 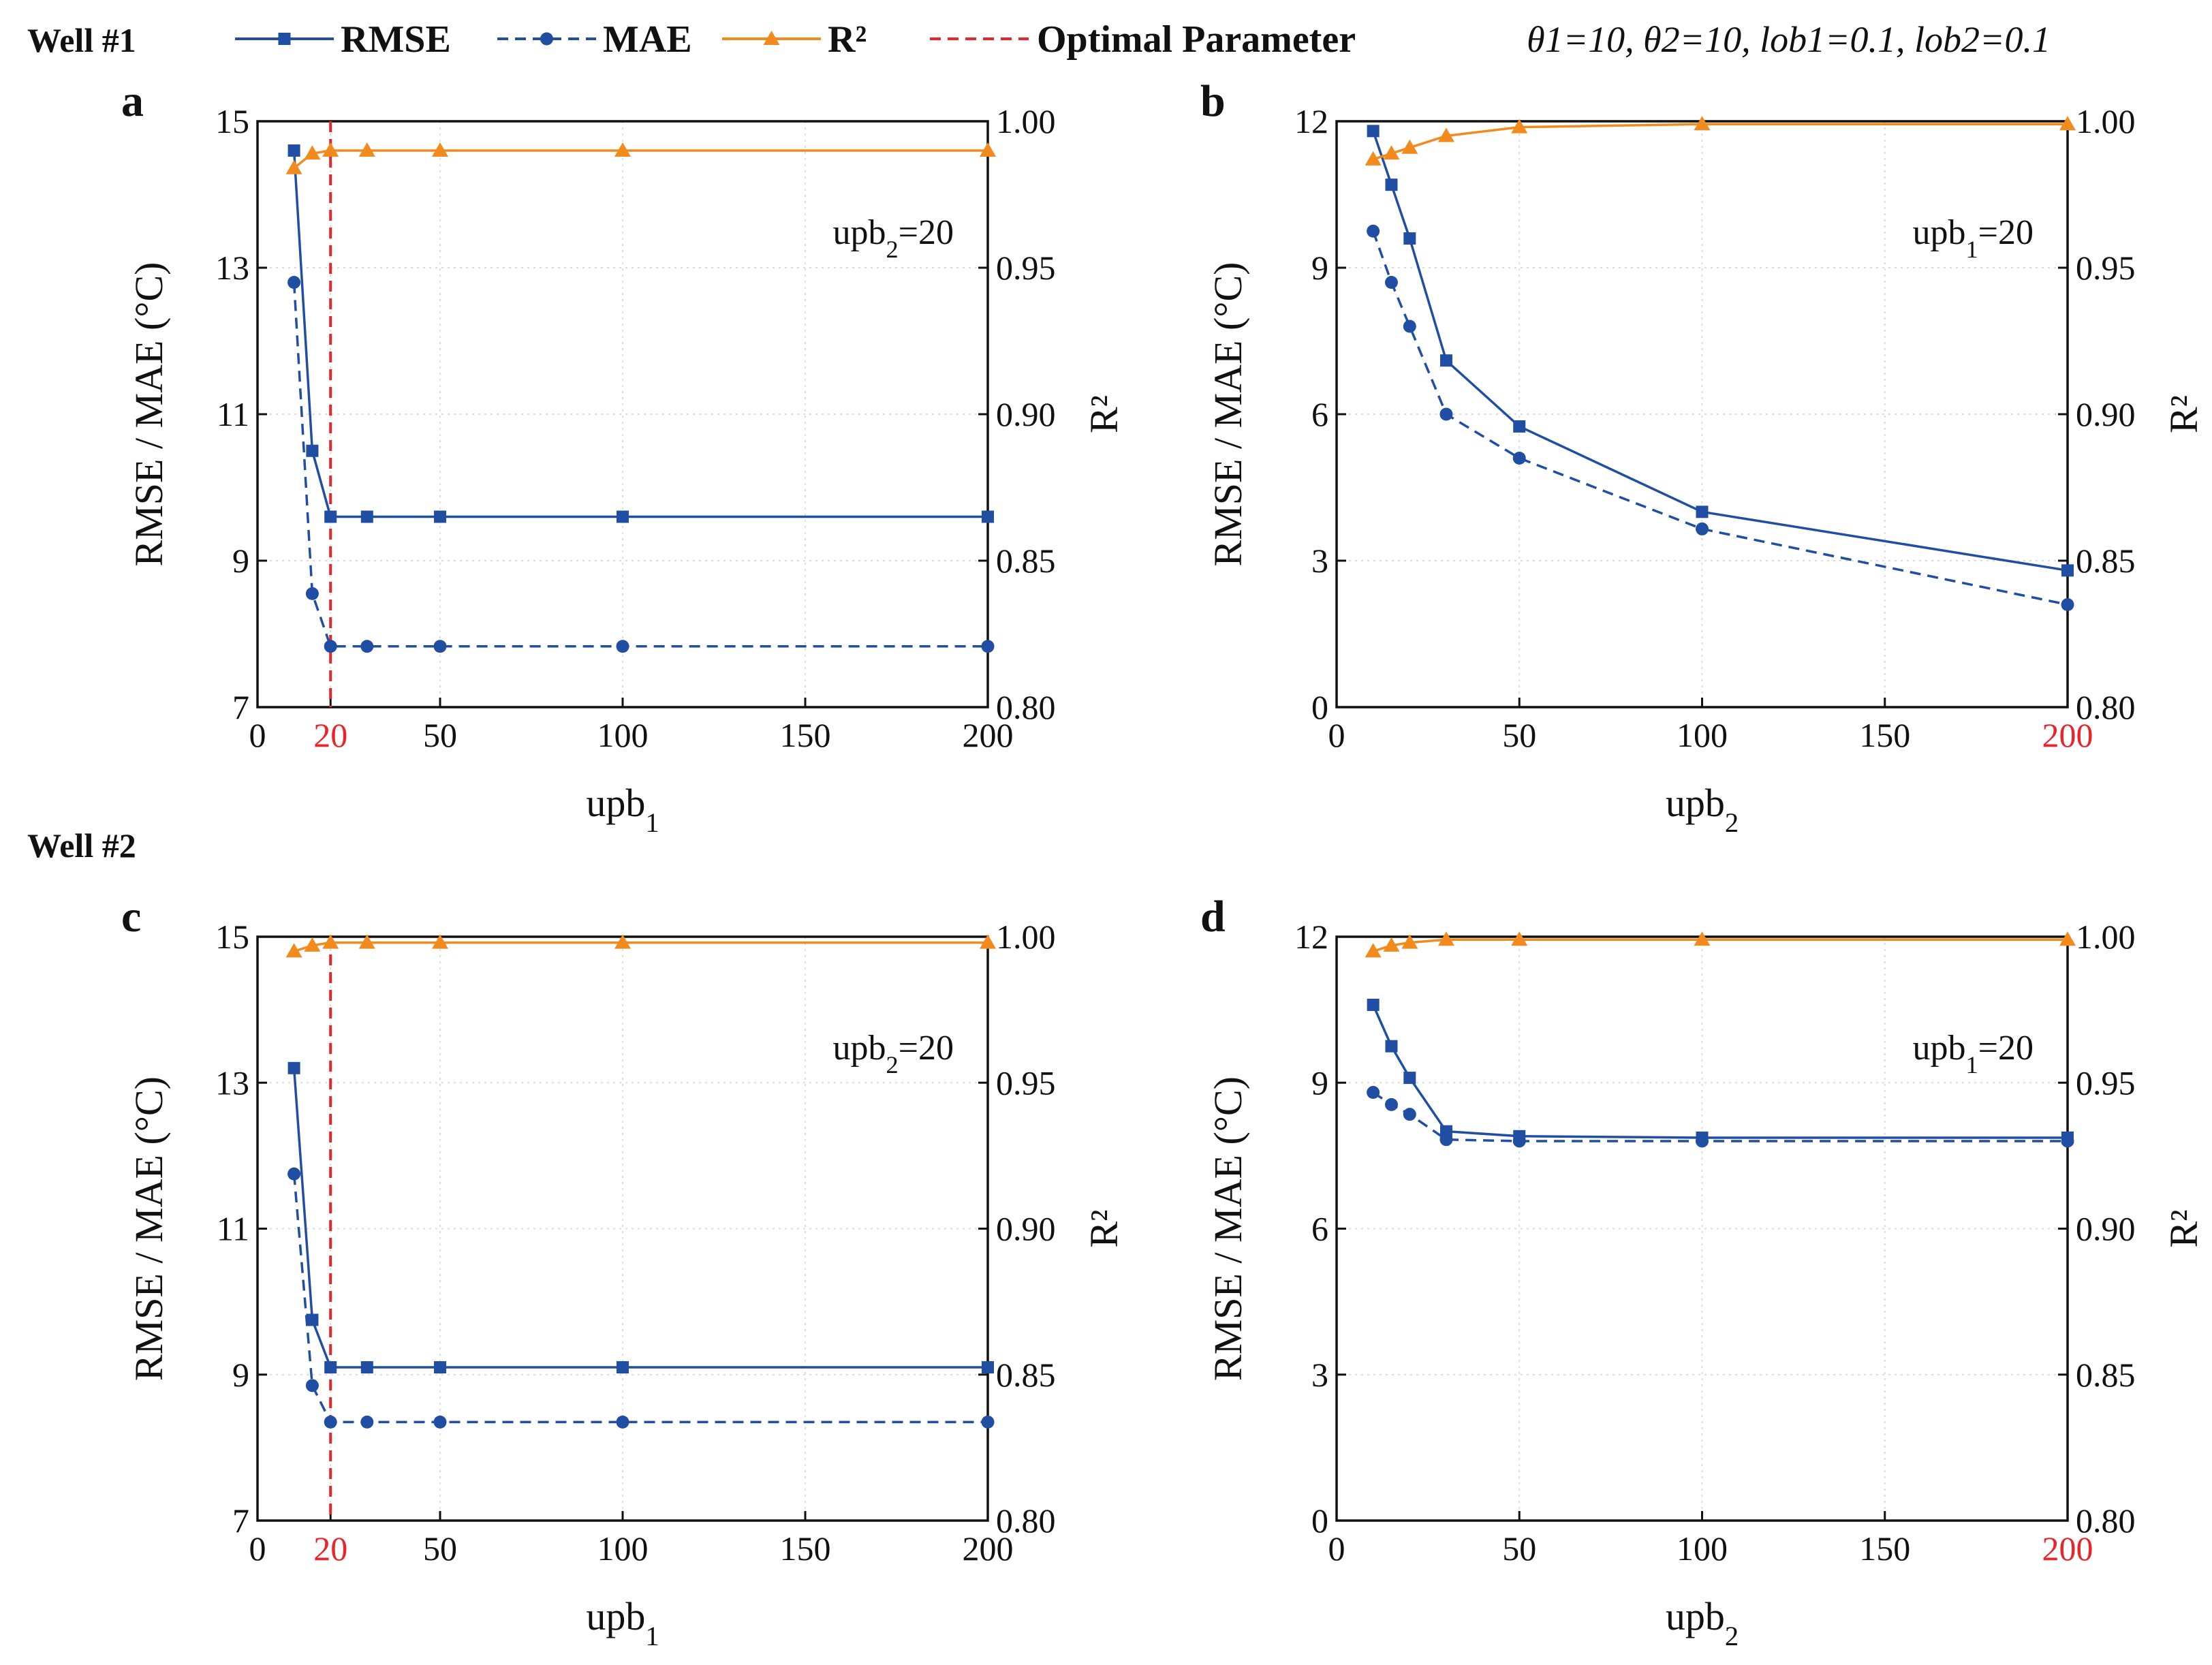 I want to click on y-tick-label: 13, so click(x=232, y=1082).